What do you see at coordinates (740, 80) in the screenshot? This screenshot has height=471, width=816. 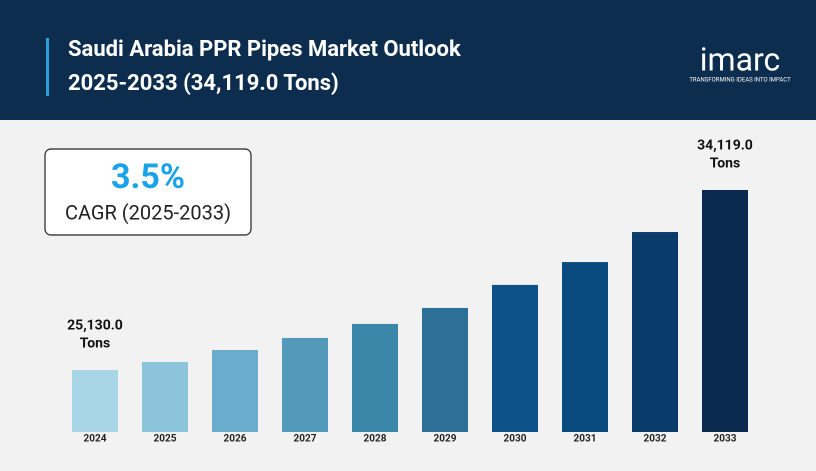 I see `brand-tagline: TRANSFORMING IDEAS INTO IMPACT` at bounding box center [740, 80].